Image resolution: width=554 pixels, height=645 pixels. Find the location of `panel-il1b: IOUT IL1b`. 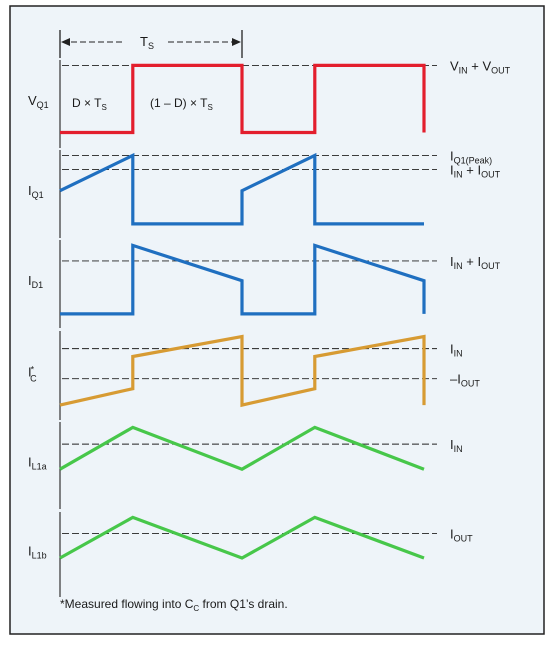

panel-il1b: IOUT IL1b is located at coordinates (250, 554).